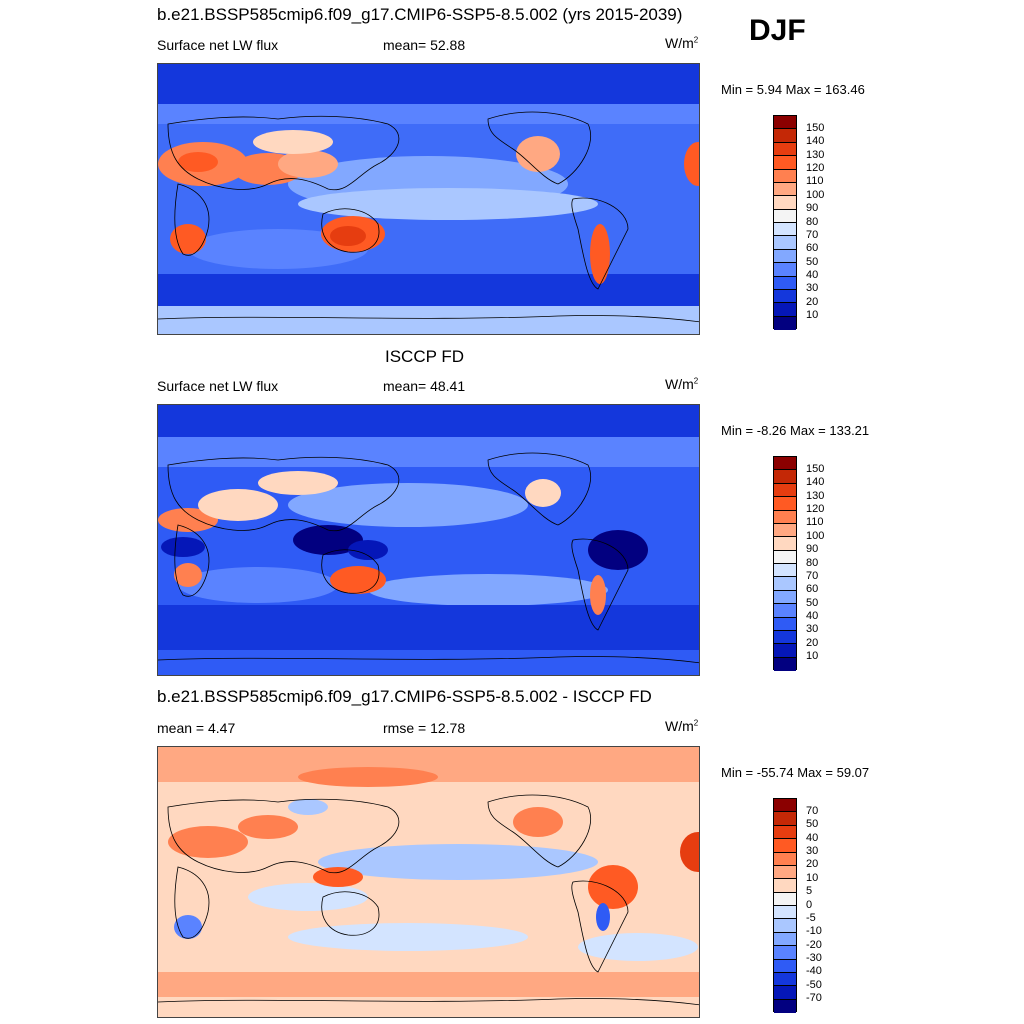 The height and width of the screenshot is (1024, 1024). Describe the element at coordinates (196, 728) in the screenshot. I see `panel-3-mean-label: mean = 4.47` at that location.